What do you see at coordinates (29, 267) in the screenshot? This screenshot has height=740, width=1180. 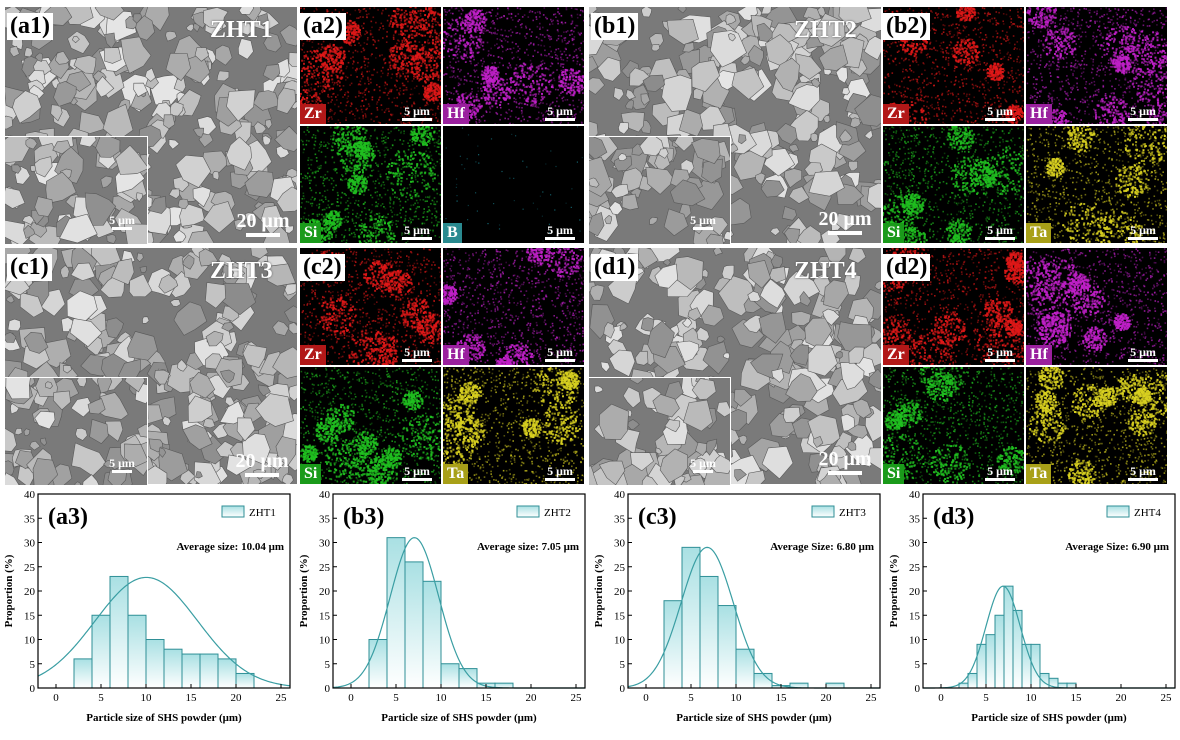 I see `panel-label-c1: (c1)` at bounding box center [29, 267].